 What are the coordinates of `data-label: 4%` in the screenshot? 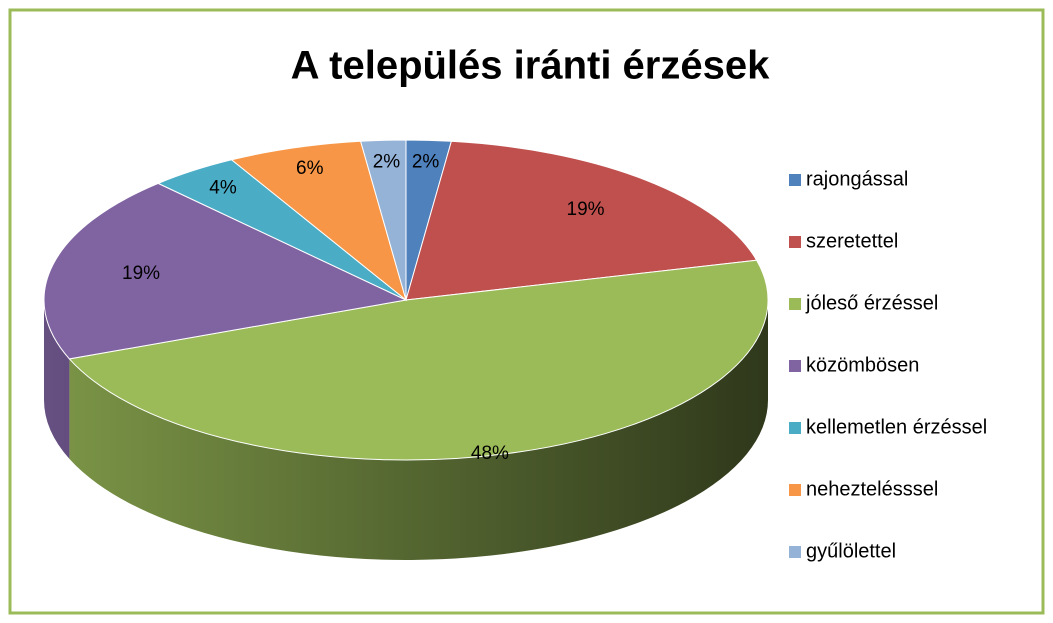 It's located at (223, 188).